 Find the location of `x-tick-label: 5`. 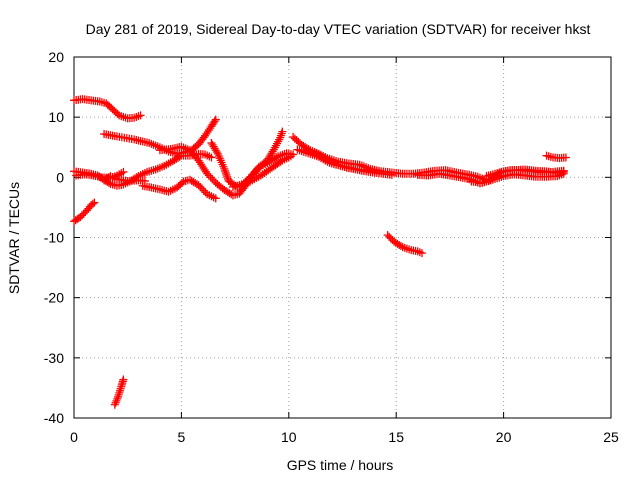

x-tick-label: 5 is located at coordinates (182, 437).